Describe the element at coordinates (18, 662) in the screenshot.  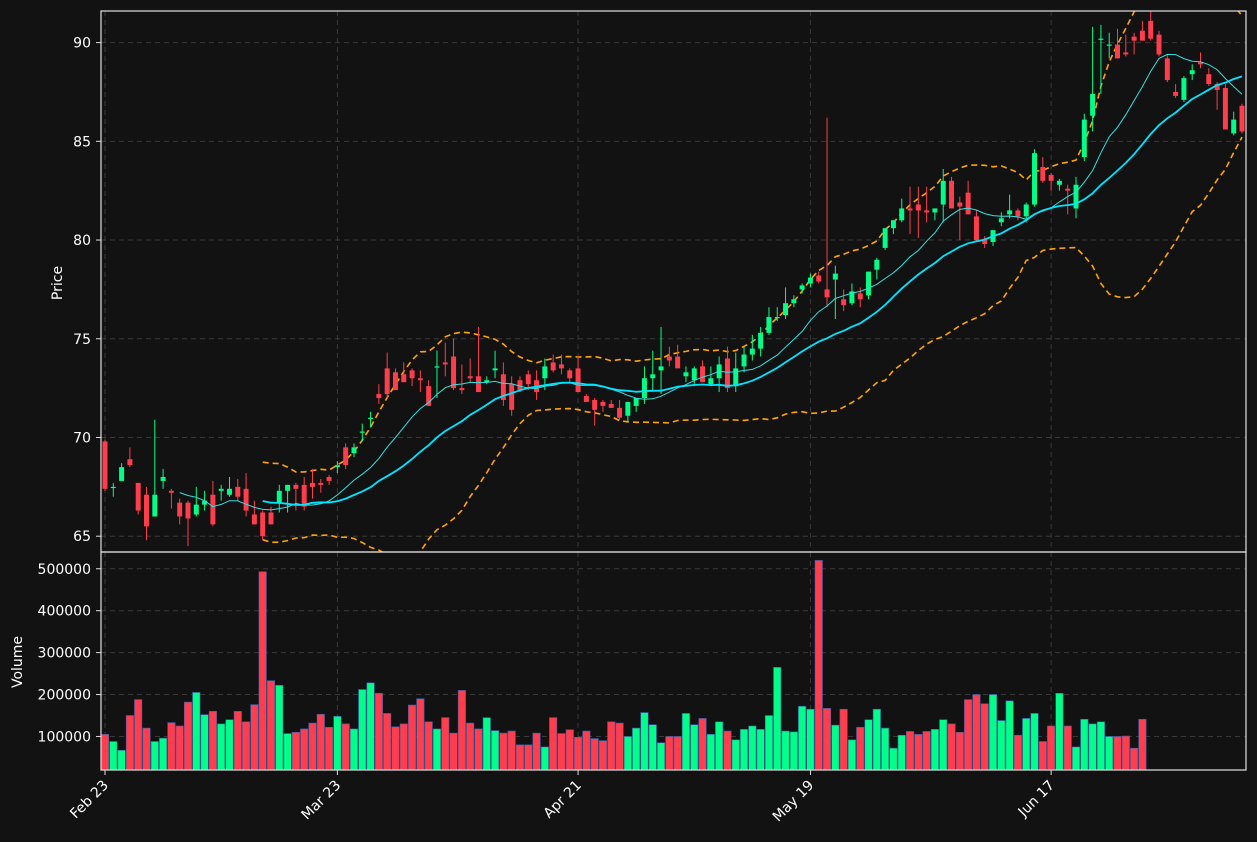
I see `volume-axis-label: Volume` at that location.